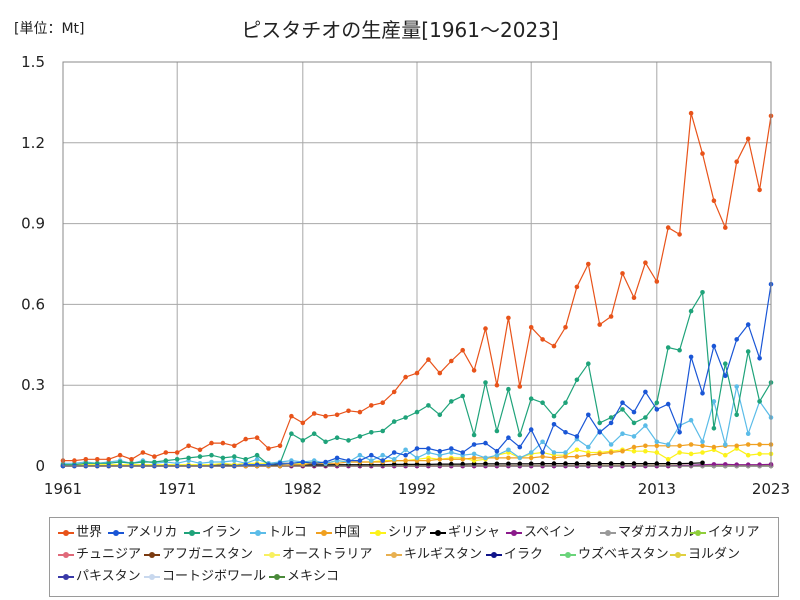 The height and width of the screenshot is (600, 800). I want to click on legend-label: ギリシャ, so click(474, 532).